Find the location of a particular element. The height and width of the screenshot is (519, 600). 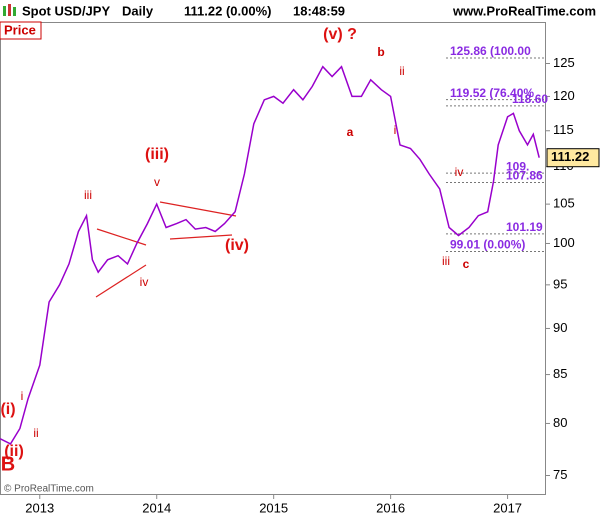

y-tick-label: 100 is located at coordinates (564, 242).